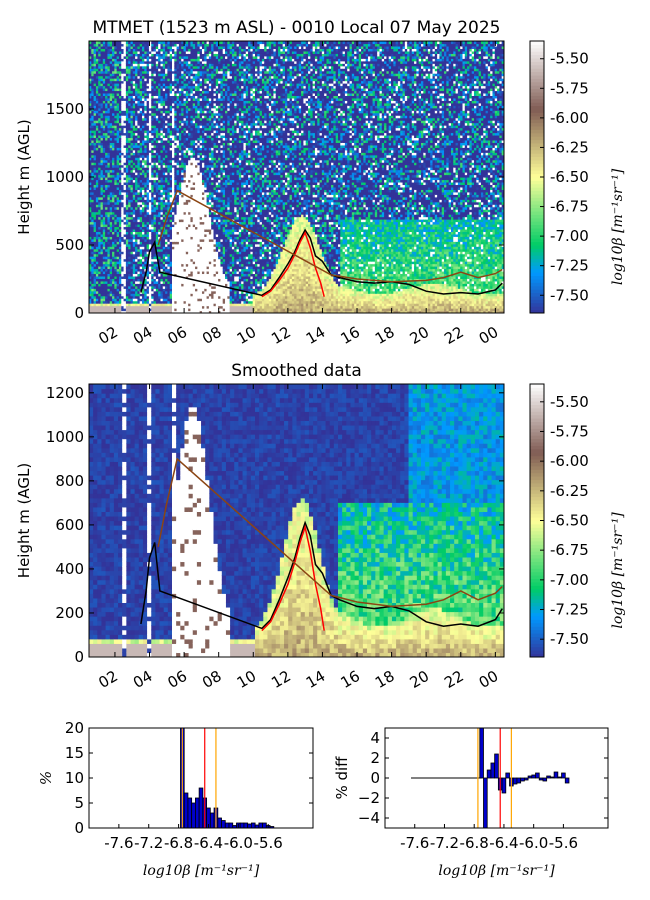  Describe the element at coordinates (281, 335) in the screenshot. I see `x-tick-label: 12` at that location.